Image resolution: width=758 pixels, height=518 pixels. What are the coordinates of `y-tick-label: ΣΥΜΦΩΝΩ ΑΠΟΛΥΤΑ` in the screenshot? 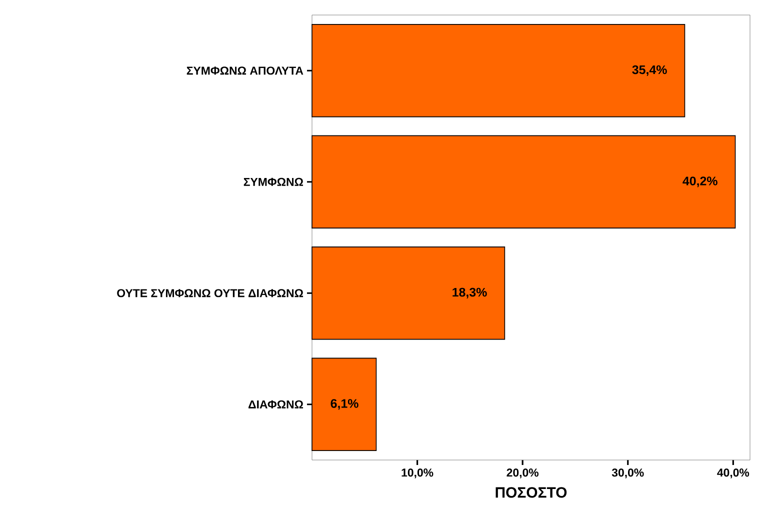 It's located at (245, 70).